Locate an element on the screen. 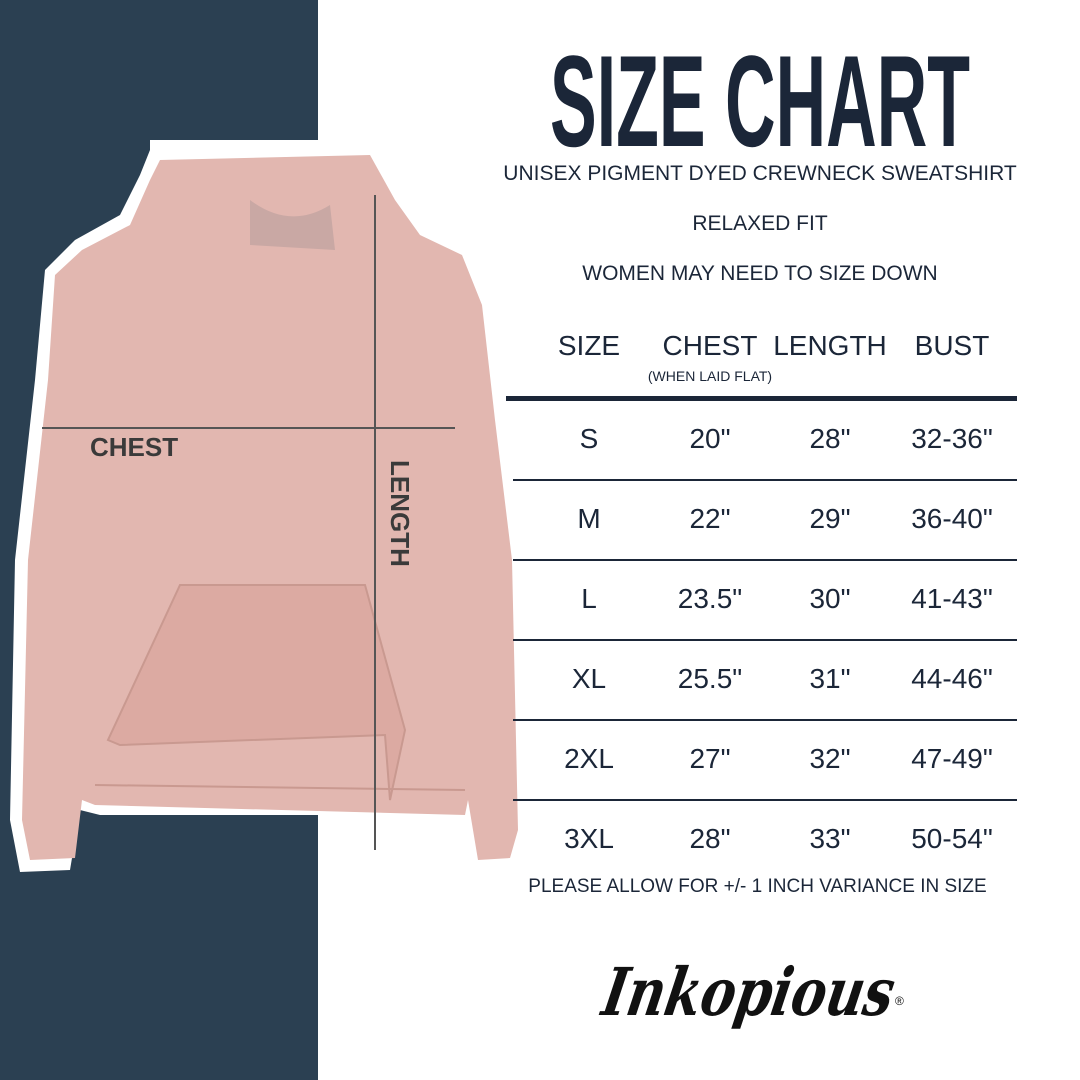 The image size is (1080, 1080). header-bust: BUST is located at coordinates (952, 345).